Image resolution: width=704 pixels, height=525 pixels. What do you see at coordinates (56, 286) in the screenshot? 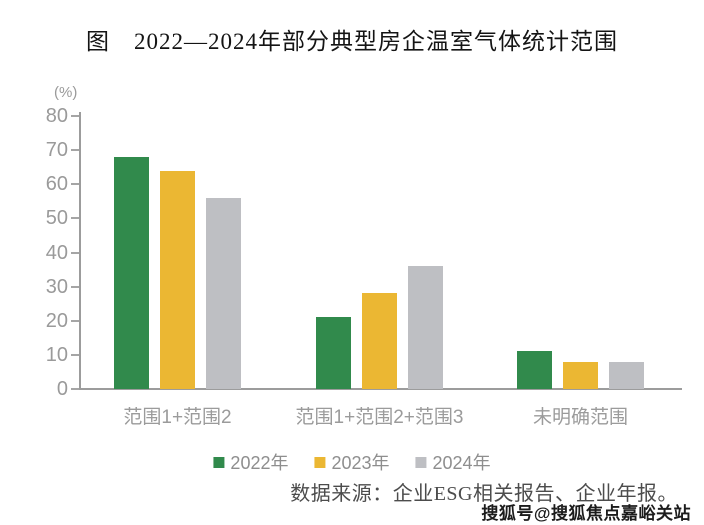
I see `y-tick-label: 30` at bounding box center [56, 286].